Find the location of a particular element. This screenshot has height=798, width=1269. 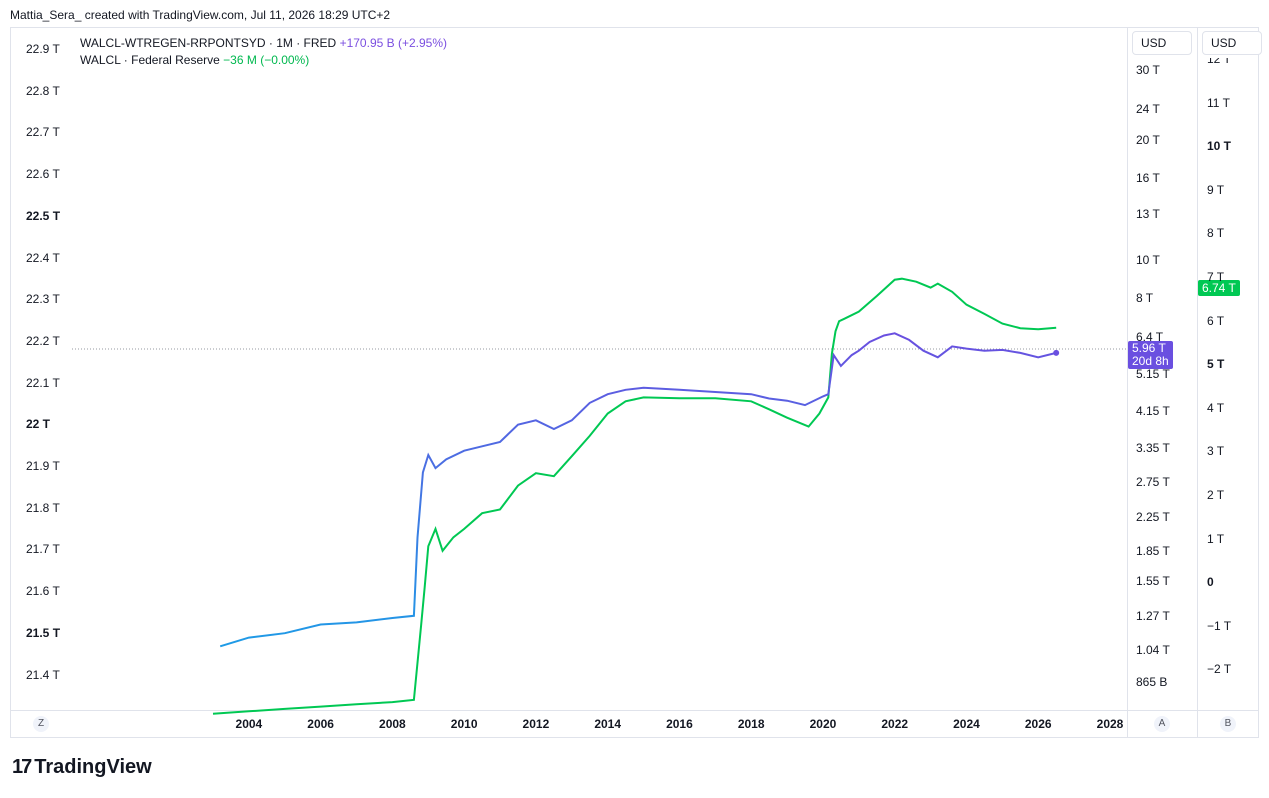

time-axis-tick-label: 2010 is located at coordinates (464, 724).